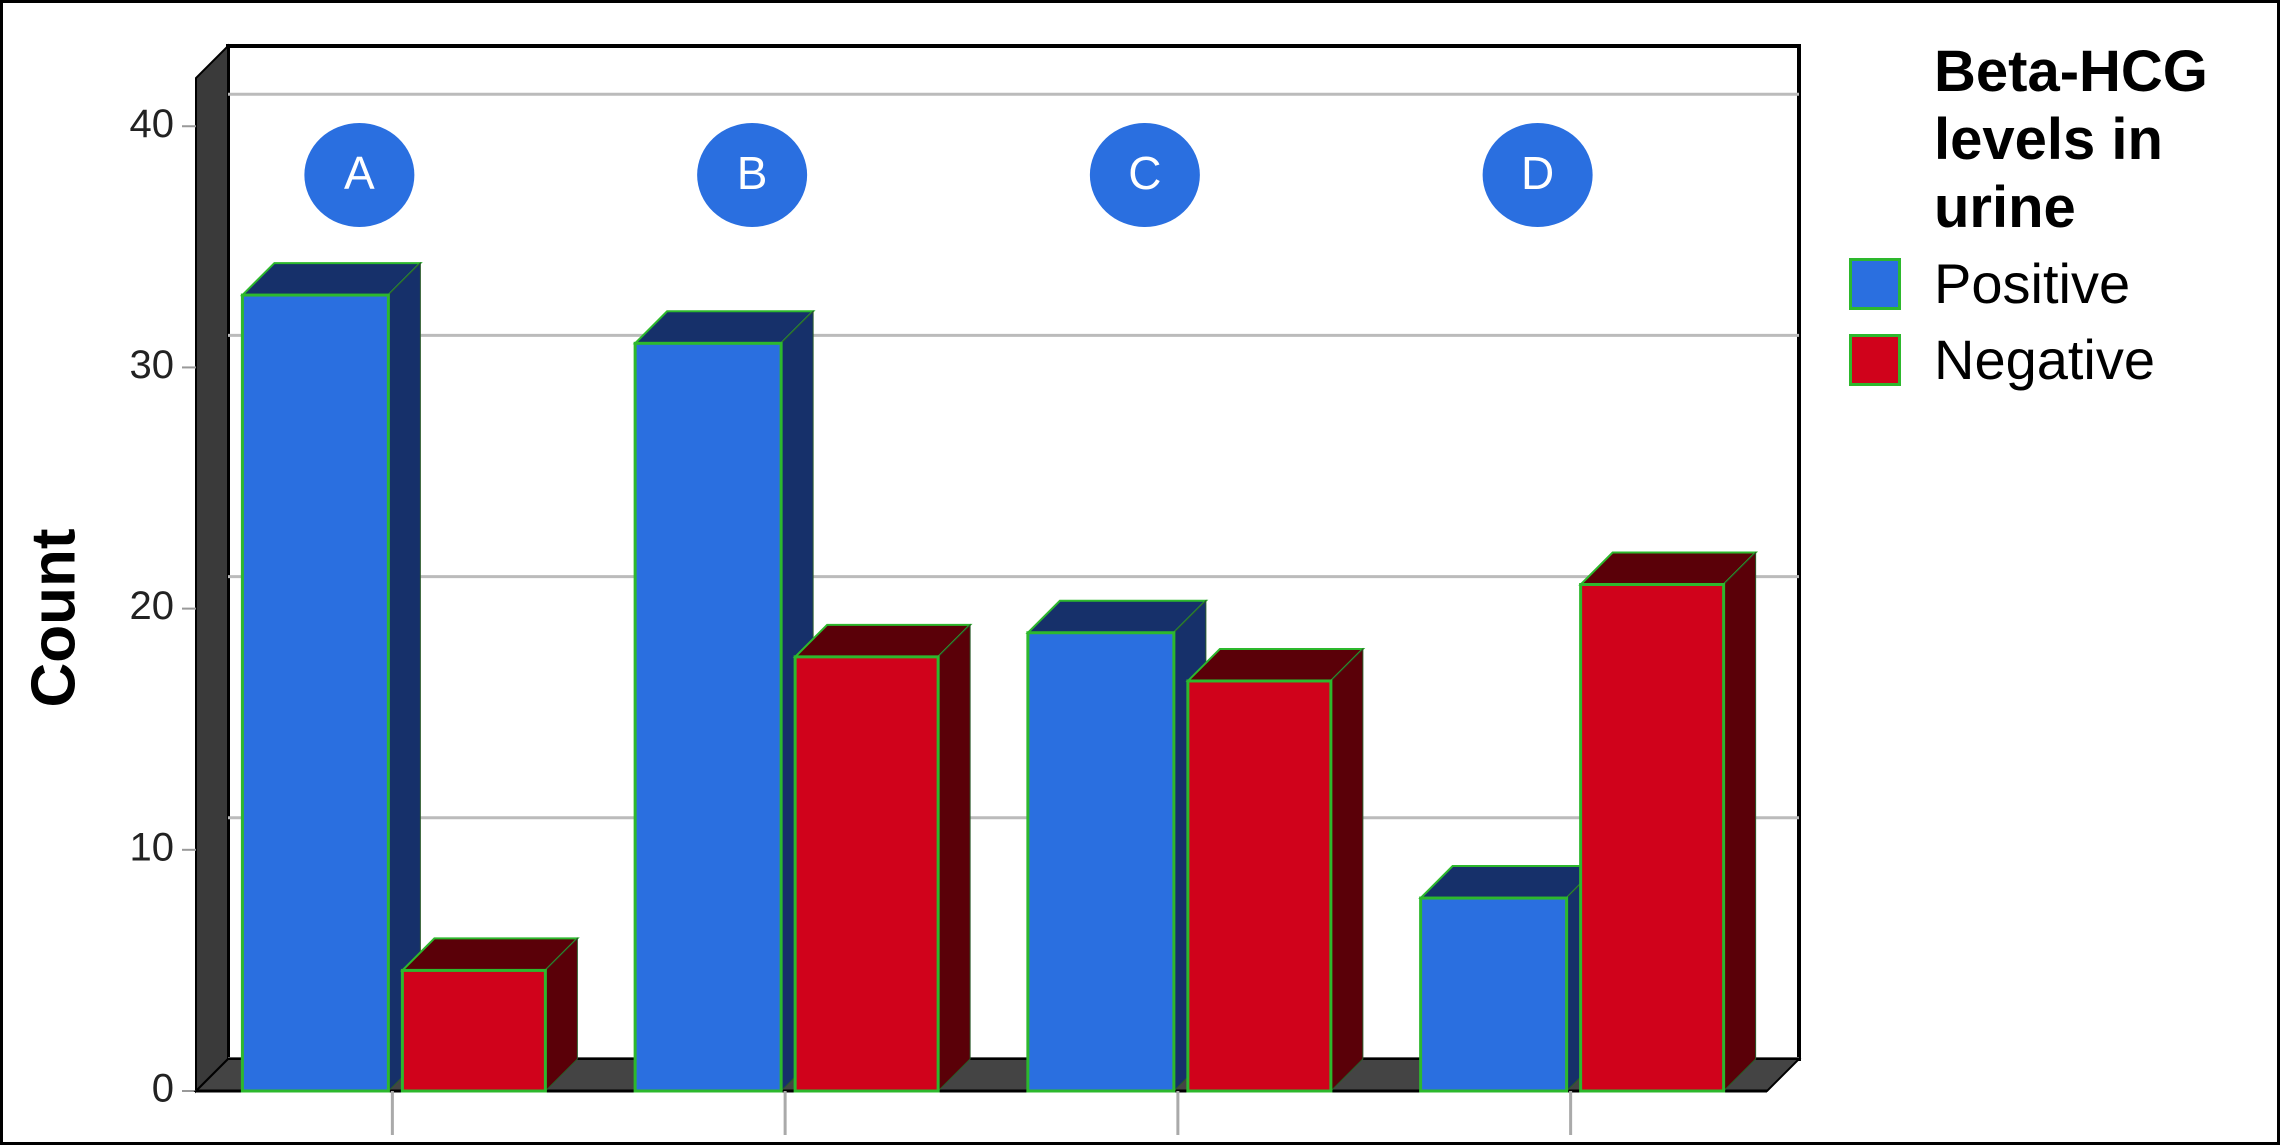  Describe the element at coordinates (2032, 283) in the screenshot. I see `legend-text: Positive` at that location.